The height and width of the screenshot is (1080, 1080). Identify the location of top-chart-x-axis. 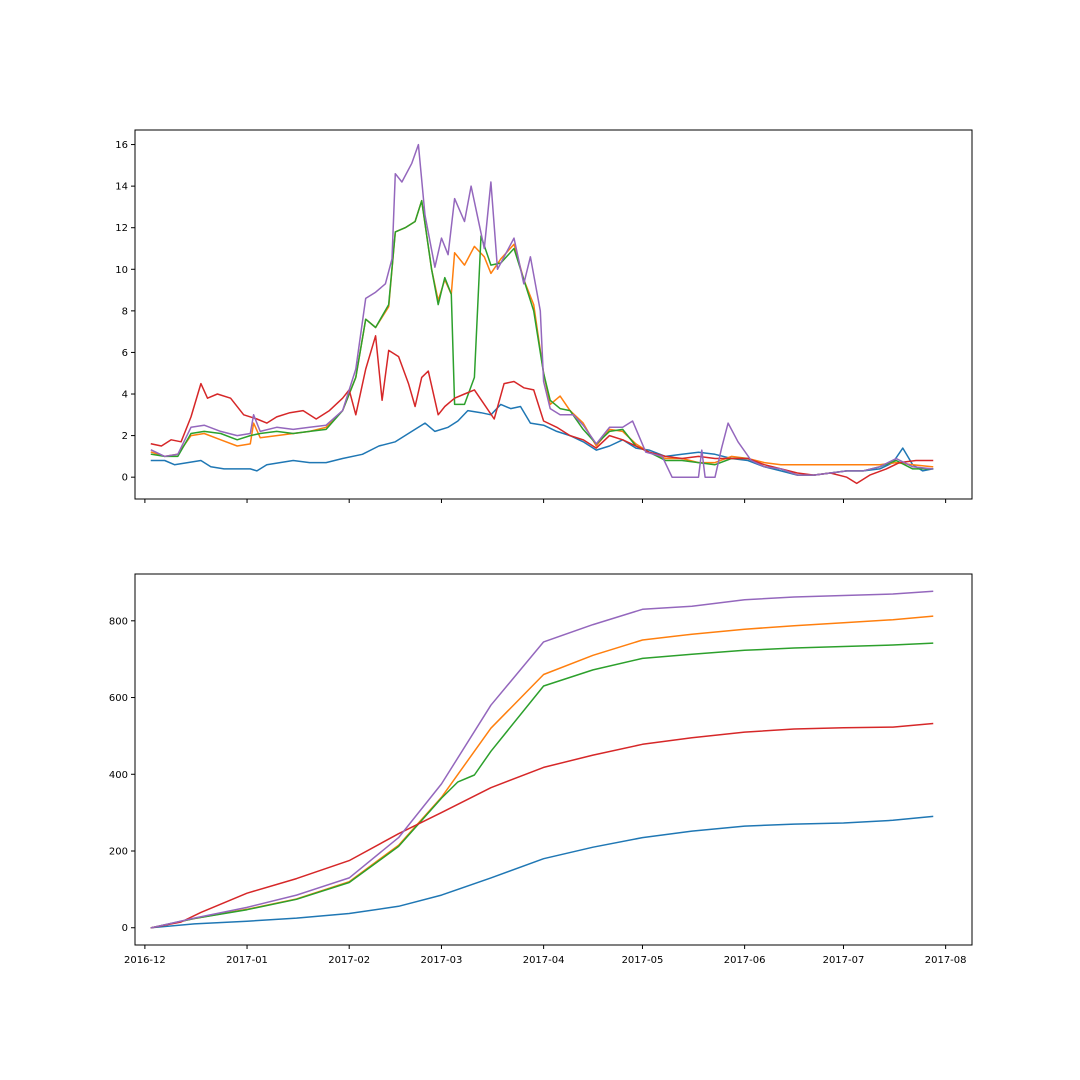
(545, 501).